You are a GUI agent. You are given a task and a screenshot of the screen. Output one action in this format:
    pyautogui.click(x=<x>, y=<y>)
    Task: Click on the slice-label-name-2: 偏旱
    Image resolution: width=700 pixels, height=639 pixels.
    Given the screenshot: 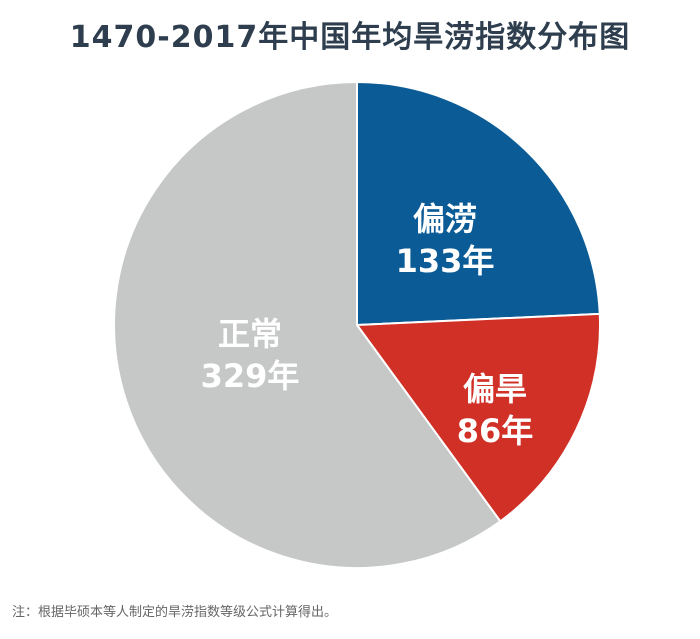 What is the action you would take?
    pyautogui.click(x=495, y=389)
    